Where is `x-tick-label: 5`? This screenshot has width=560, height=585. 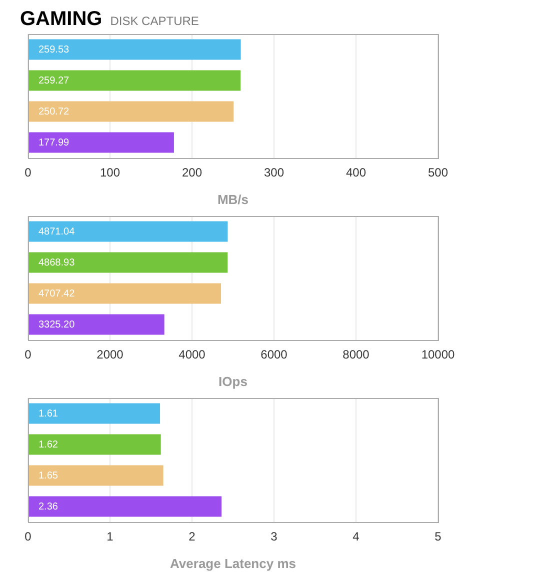 x-tick-label: 5 is located at coordinates (438, 537).